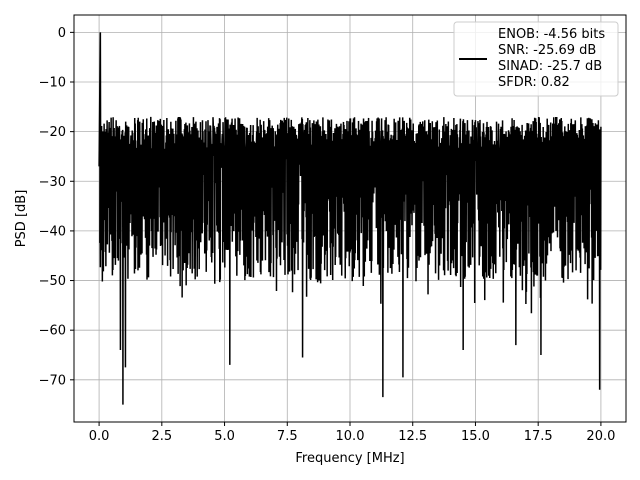  What do you see at coordinates (412, 436) in the screenshot?
I see `x-tick-label: 12.5` at bounding box center [412, 436].